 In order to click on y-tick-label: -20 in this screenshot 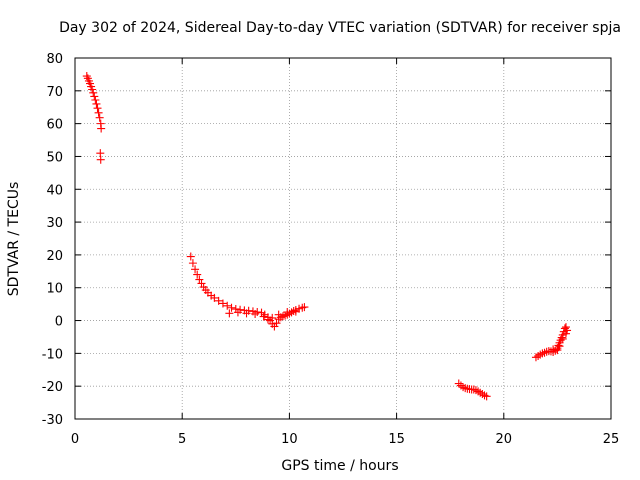, I will do `click(52, 387)`.